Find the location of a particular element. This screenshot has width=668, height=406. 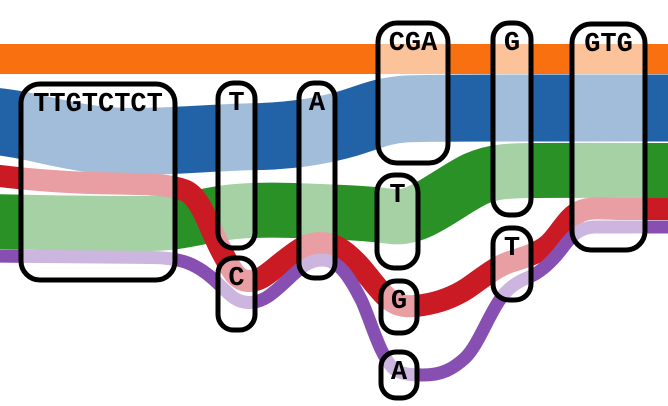

node-TTGTCTCT is located at coordinates (98, 182).